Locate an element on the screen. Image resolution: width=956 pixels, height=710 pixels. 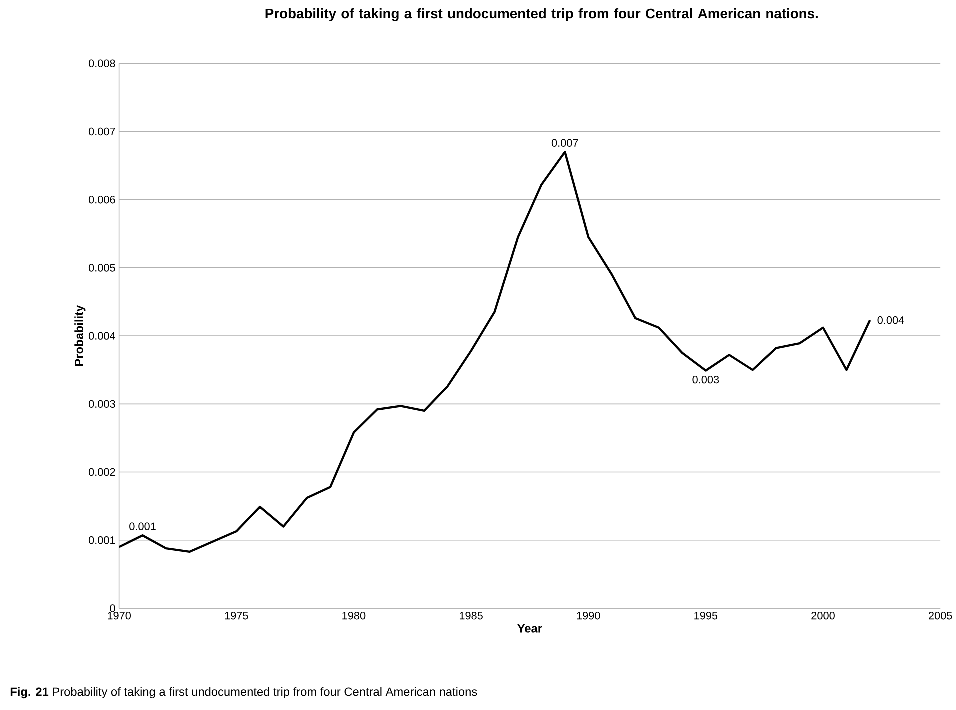
annotation: 0.007 is located at coordinates (565, 143).